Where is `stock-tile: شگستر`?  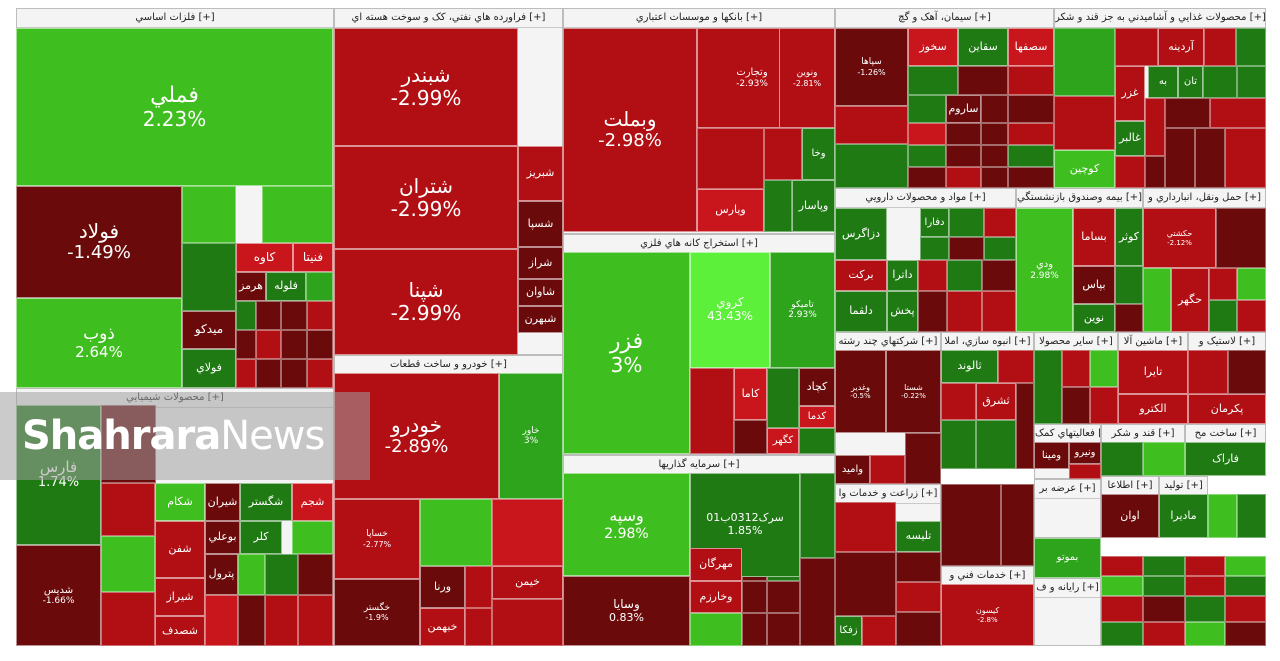
stock-tile: شگستر is located at coordinates (266, 502).